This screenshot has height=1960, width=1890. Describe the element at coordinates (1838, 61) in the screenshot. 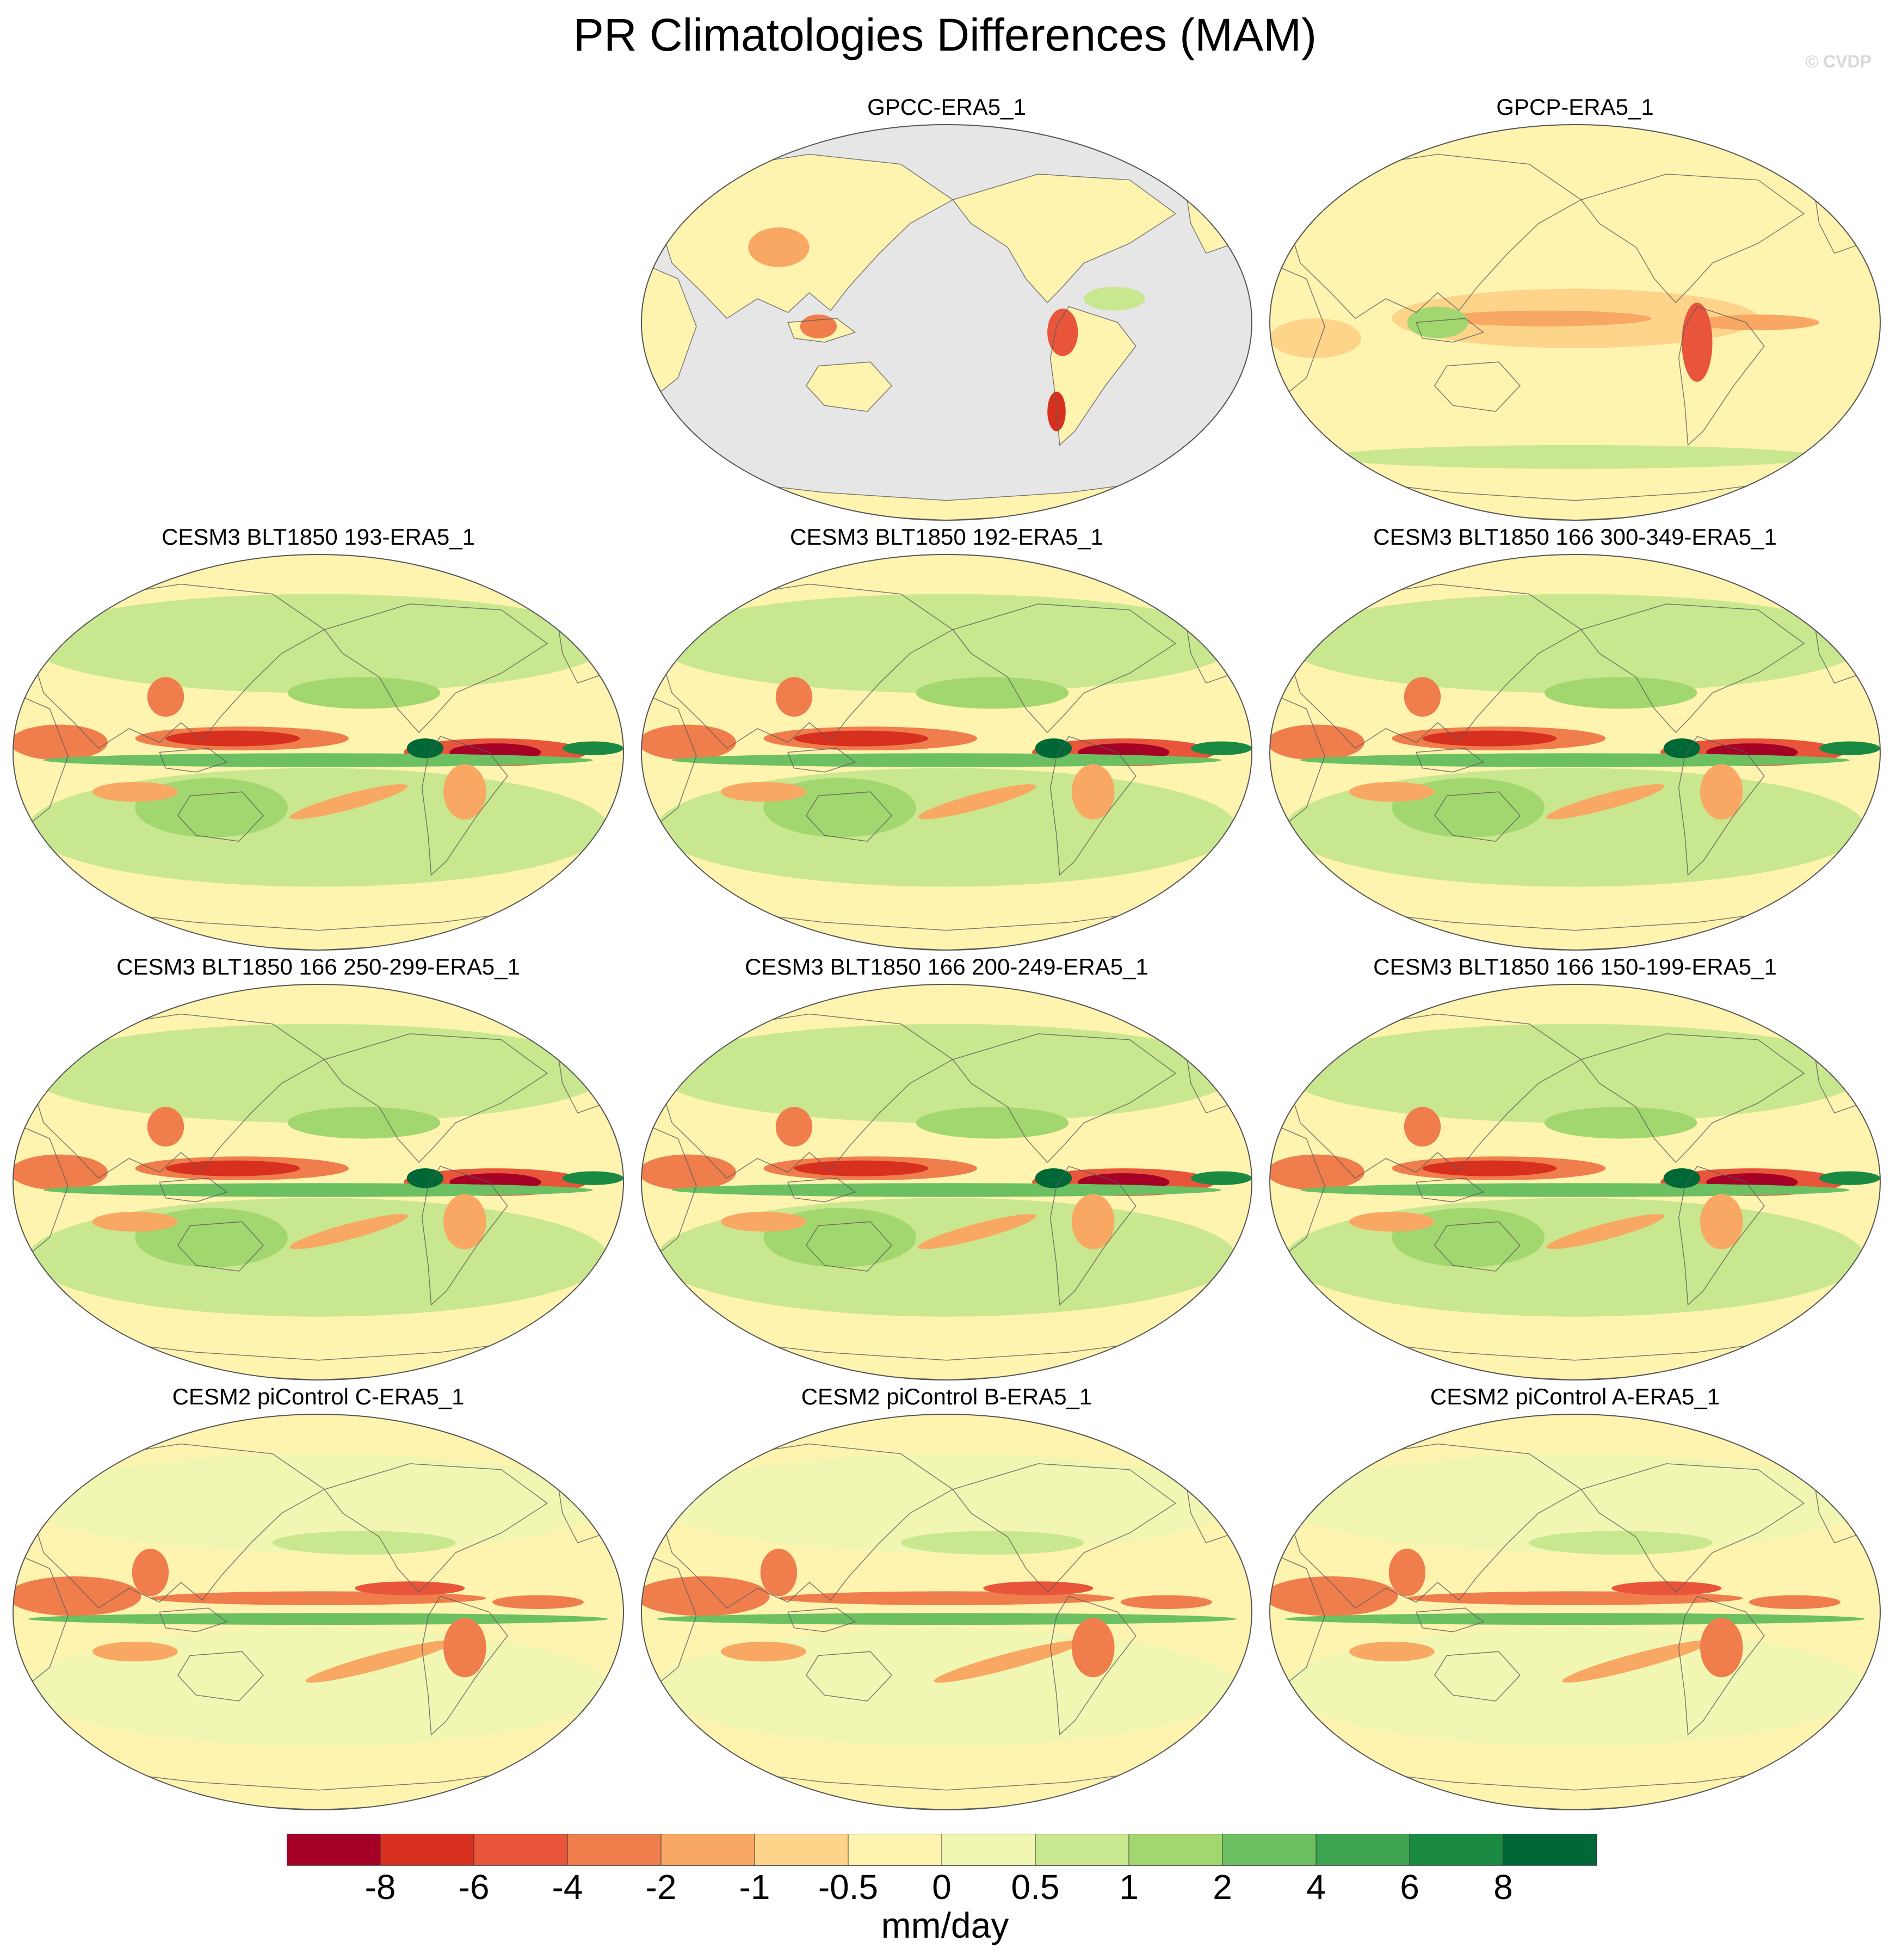

I see `watermark: © CVDP` at that location.